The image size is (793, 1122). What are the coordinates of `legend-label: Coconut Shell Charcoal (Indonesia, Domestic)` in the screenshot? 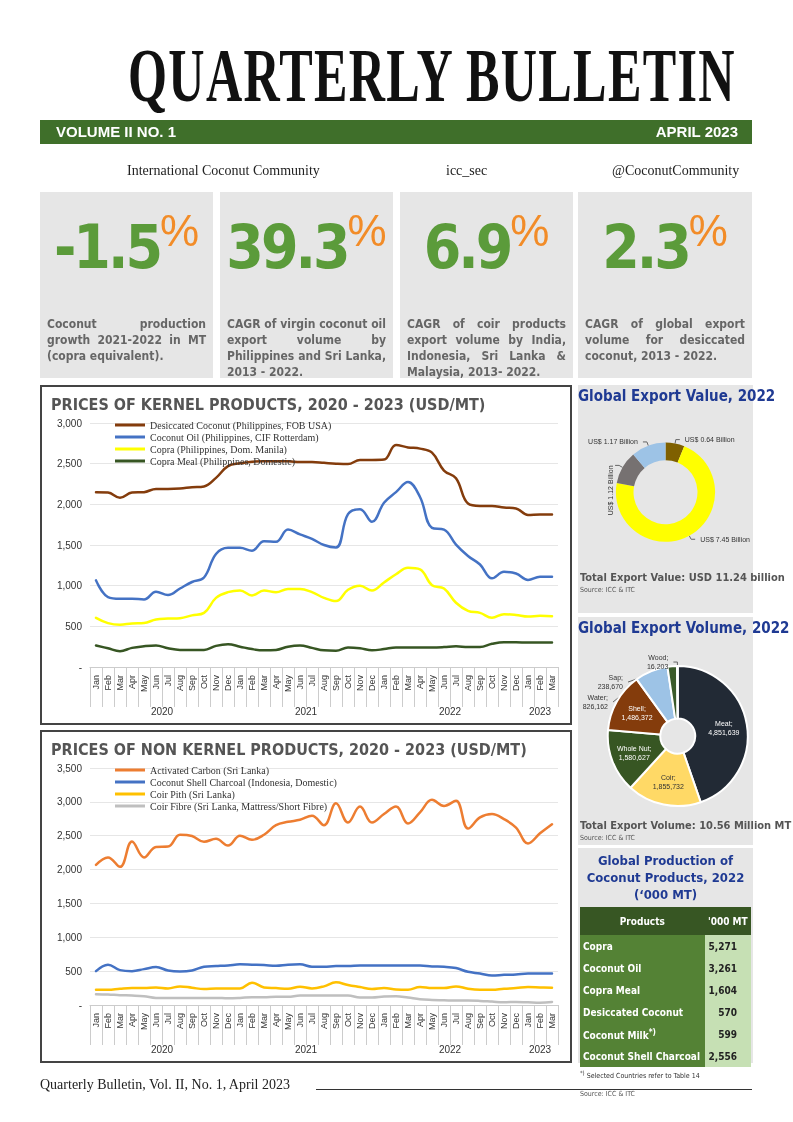 It's located at (243, 782).